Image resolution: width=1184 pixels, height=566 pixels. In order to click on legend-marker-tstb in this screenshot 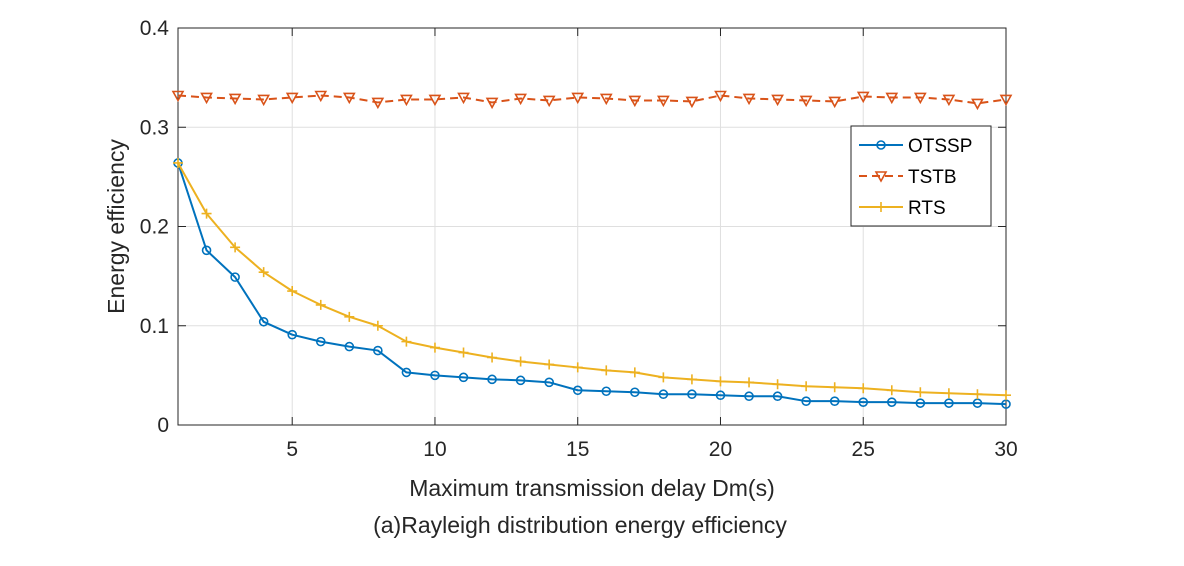, I will do `click(881, 177)`.